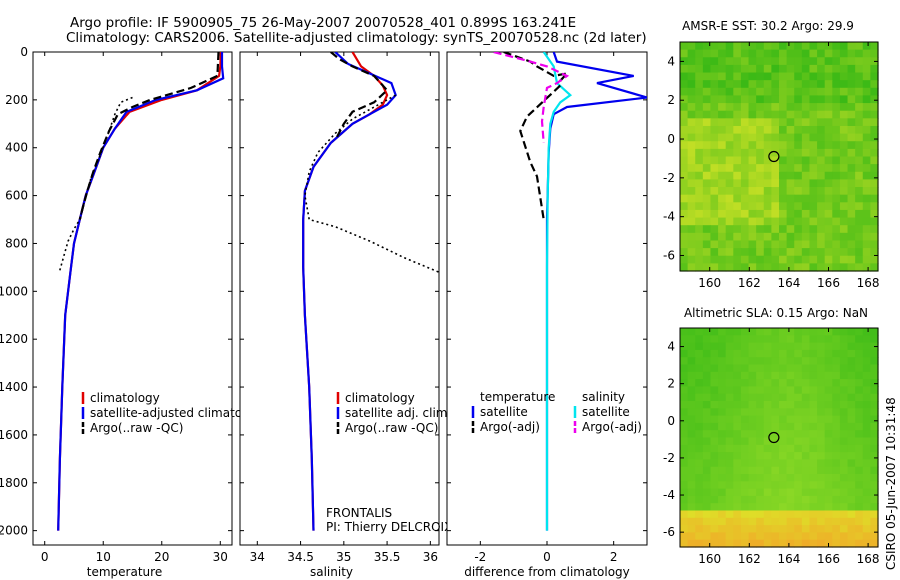 The height and width of the screenshot is (580, 900). What do you see at coordinates (671, 421) in the screenshot?
I see `y-tick-label: 0` at bounding box center [671, 421].